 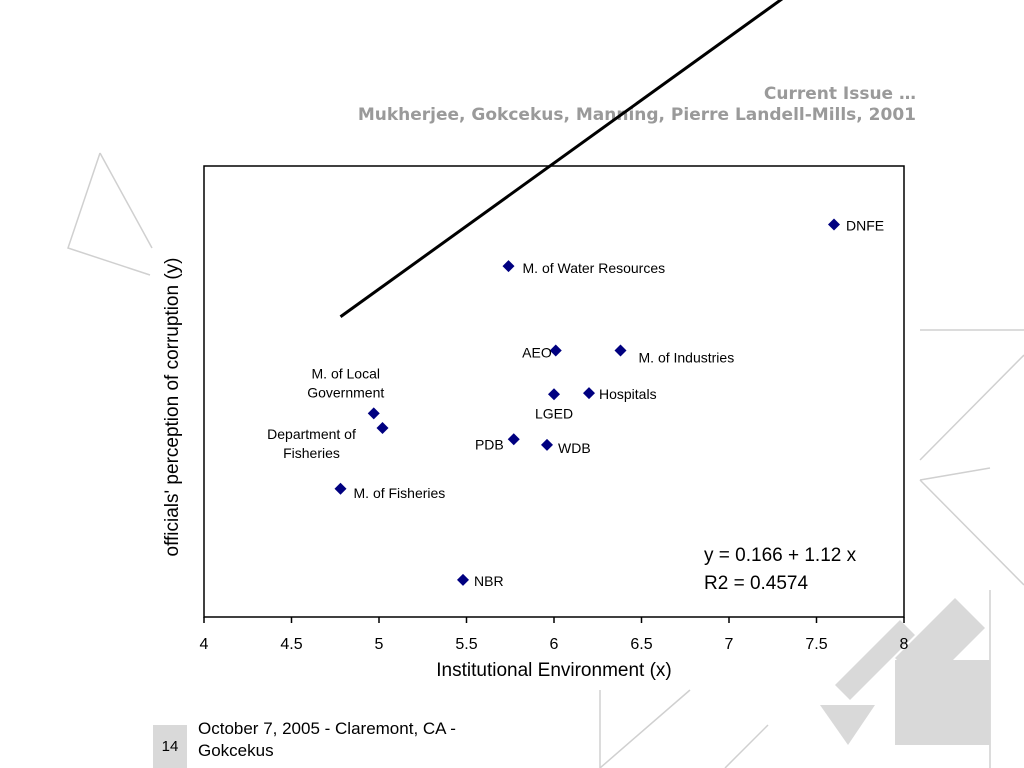 What do you see at coordinates (204, 644) in the screenshot?
I see `x-tick-label: 4` at bounding box center [204, 644].